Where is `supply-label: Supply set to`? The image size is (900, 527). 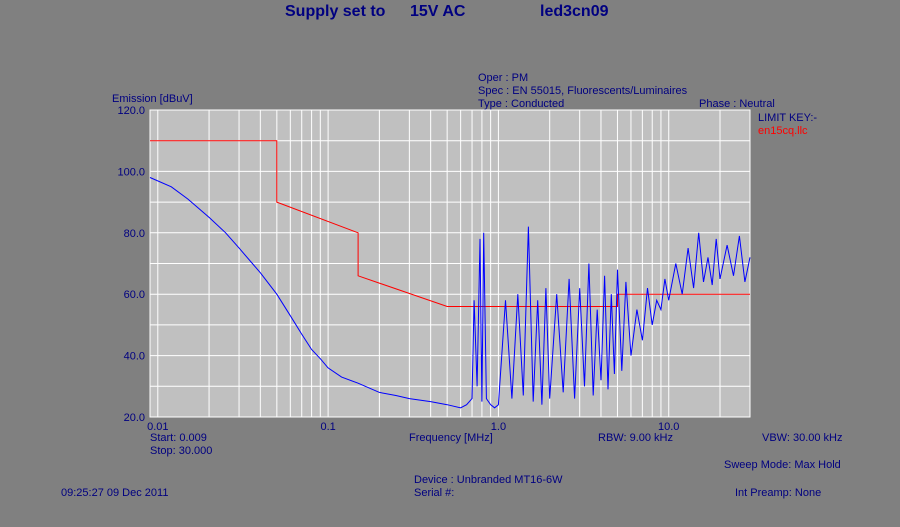 supply-label: Supply set to is located at coordinates (335, 11).